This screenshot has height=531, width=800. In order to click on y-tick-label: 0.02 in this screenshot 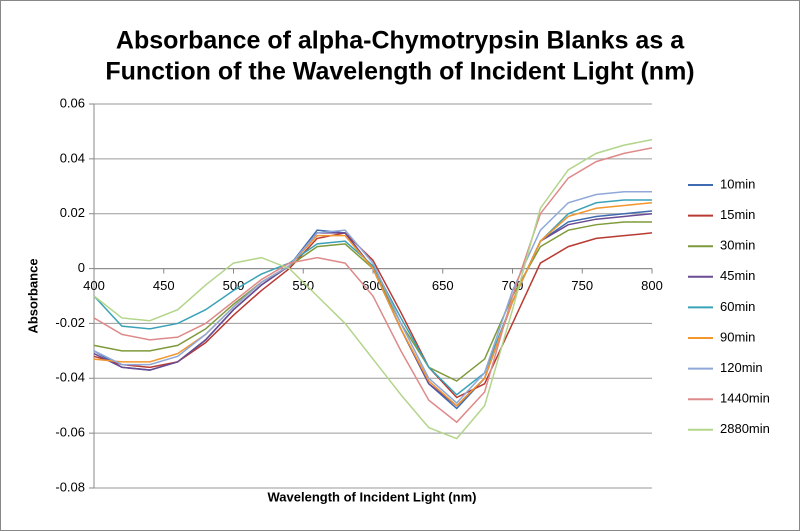, I will do `click(72, 212)`.